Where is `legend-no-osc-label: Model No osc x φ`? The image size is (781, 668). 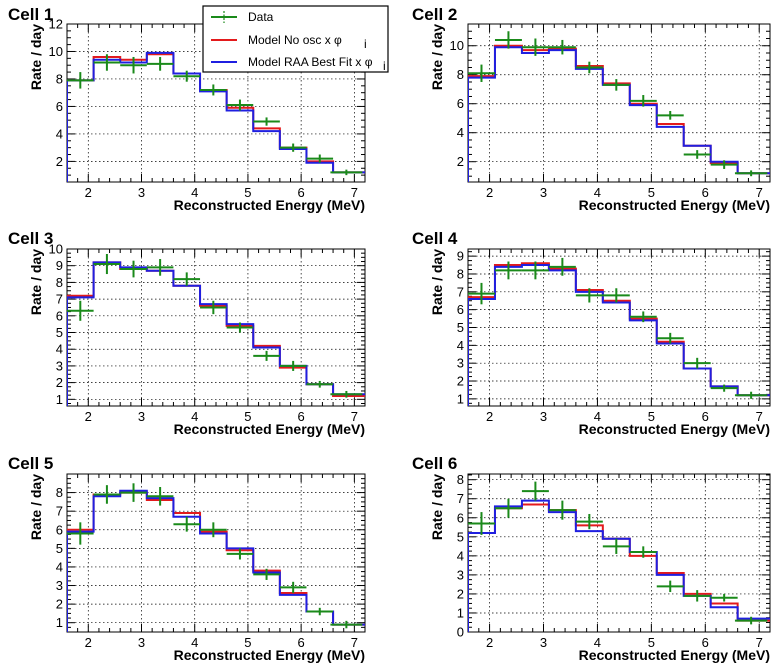 legend-no-osc-label: Model No osc x φ is located at coordinates (295, 40).